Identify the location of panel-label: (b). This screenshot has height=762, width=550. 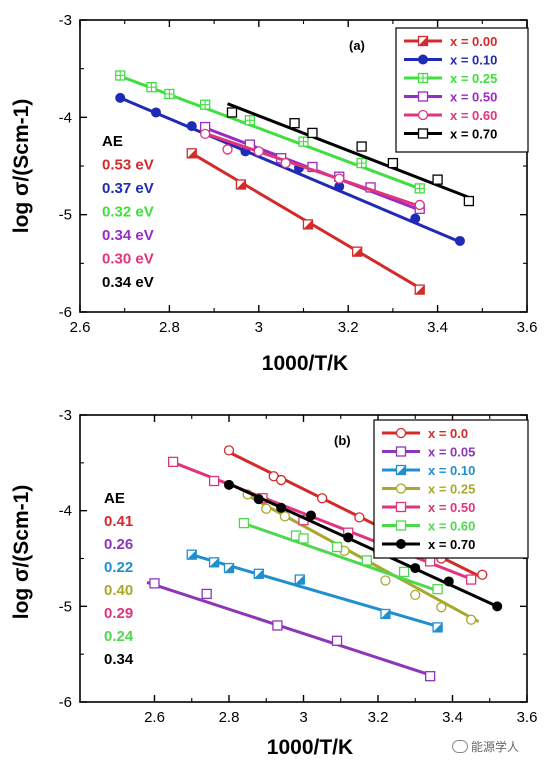
(342, 440).